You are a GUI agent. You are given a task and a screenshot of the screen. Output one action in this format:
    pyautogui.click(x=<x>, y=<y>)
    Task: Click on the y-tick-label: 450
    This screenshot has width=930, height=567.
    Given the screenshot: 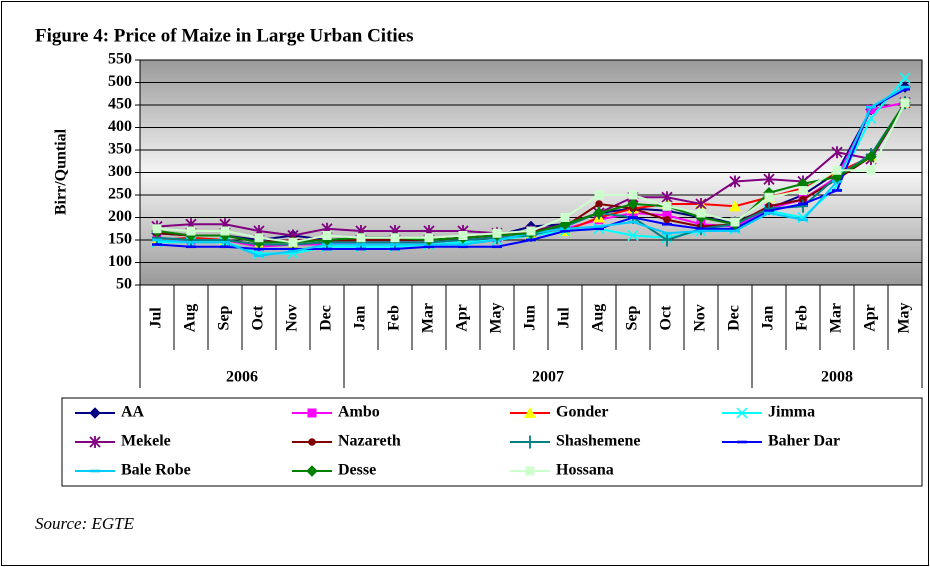 What is the action you would take?
    pyautogui.click(x=120, y=104)
    